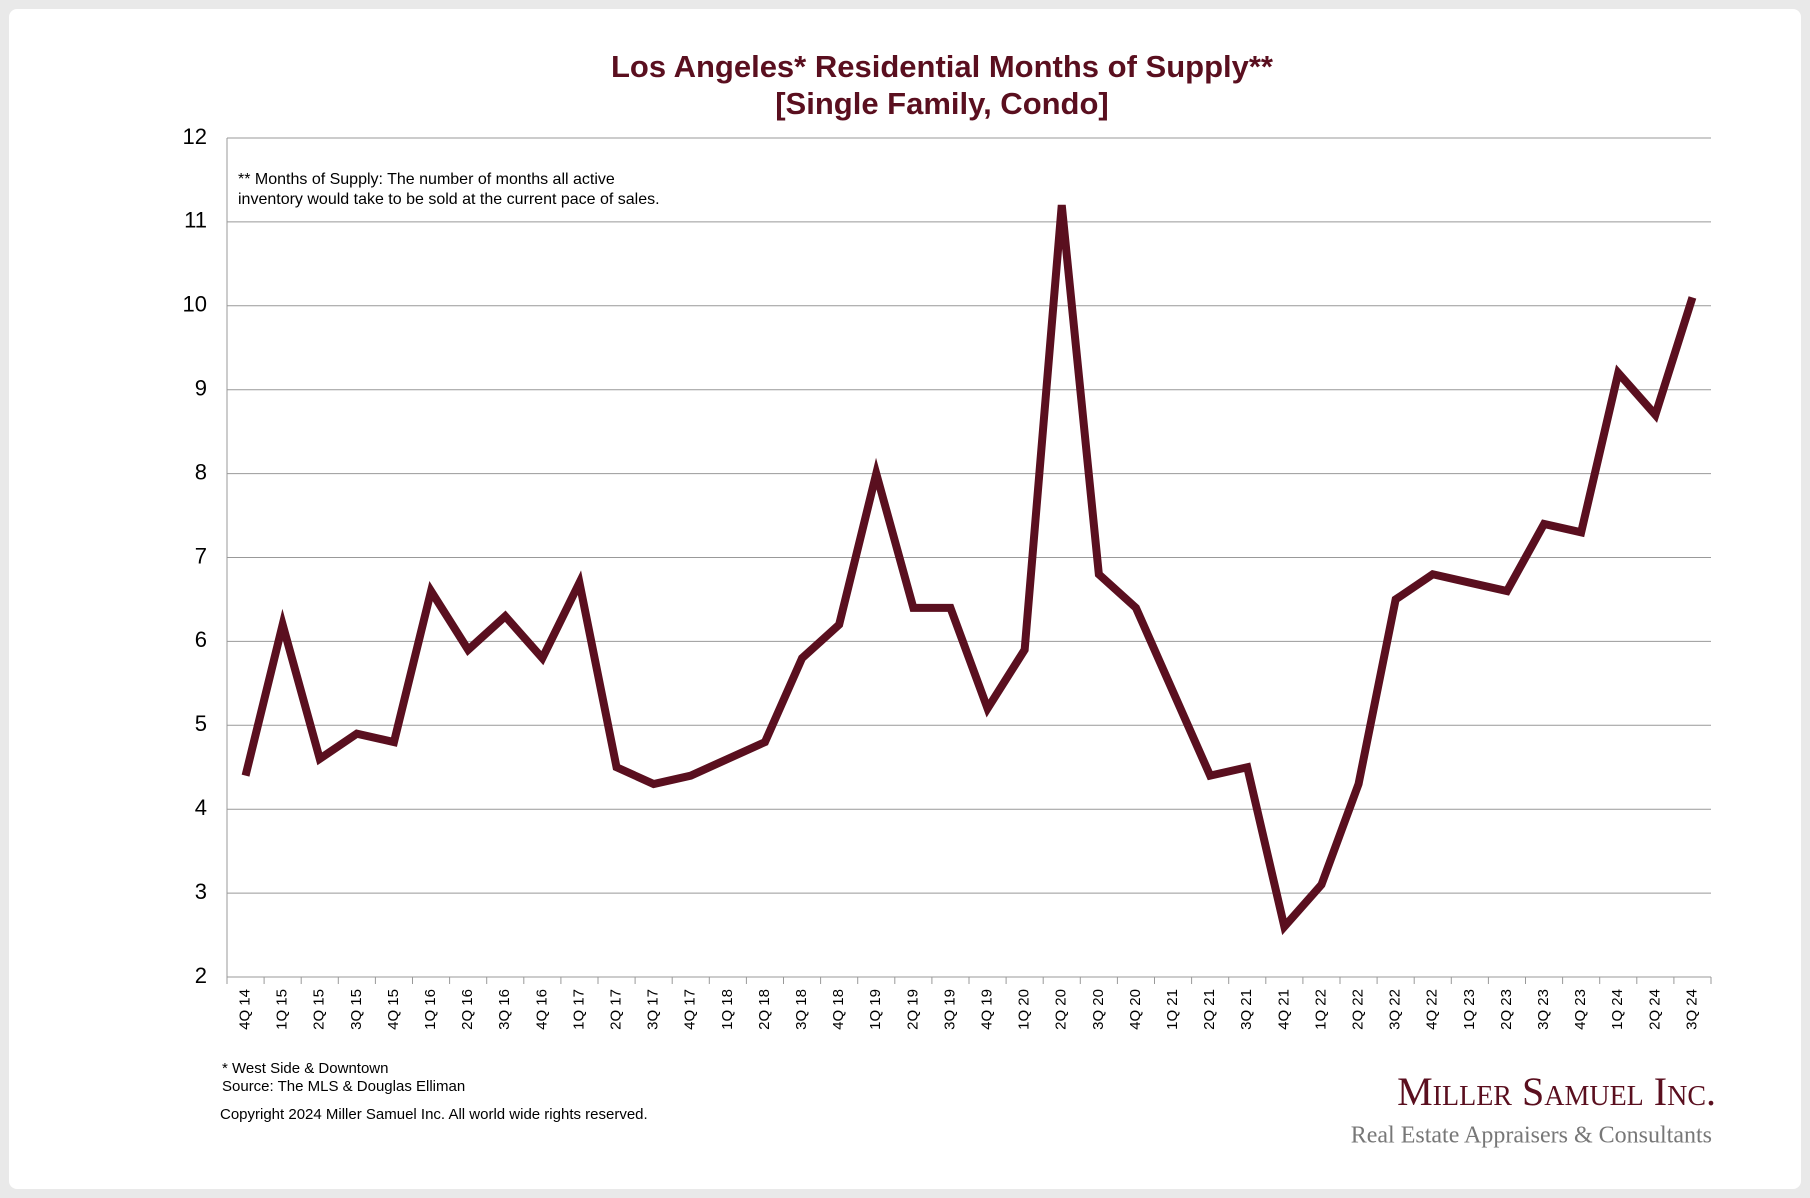  Describe the element at coordinates (1320, 1009) in the screenshot. I see `x-tick-label: 1Q 22` at that location.